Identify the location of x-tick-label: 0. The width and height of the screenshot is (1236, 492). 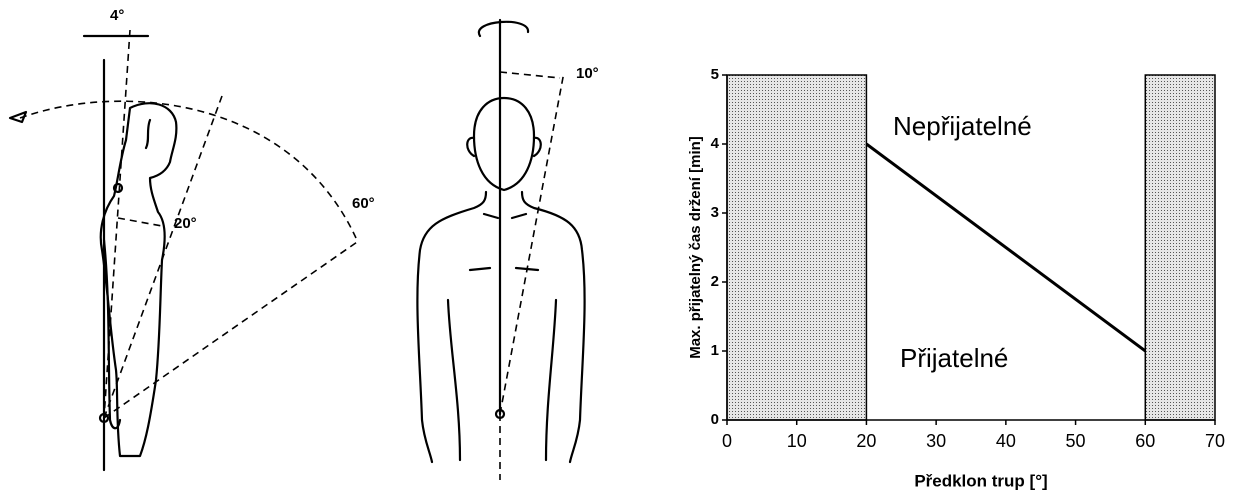
(727, 441).